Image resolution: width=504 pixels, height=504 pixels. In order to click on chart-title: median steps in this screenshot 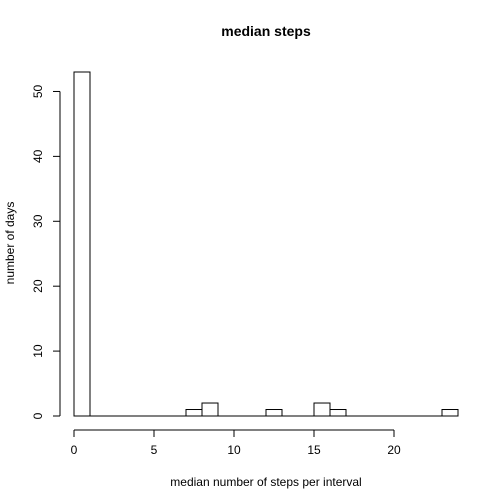, I will do `click(266, 31)`.